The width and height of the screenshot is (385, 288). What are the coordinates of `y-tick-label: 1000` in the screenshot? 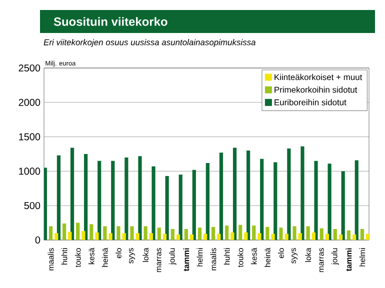 It's located at (29, 171).